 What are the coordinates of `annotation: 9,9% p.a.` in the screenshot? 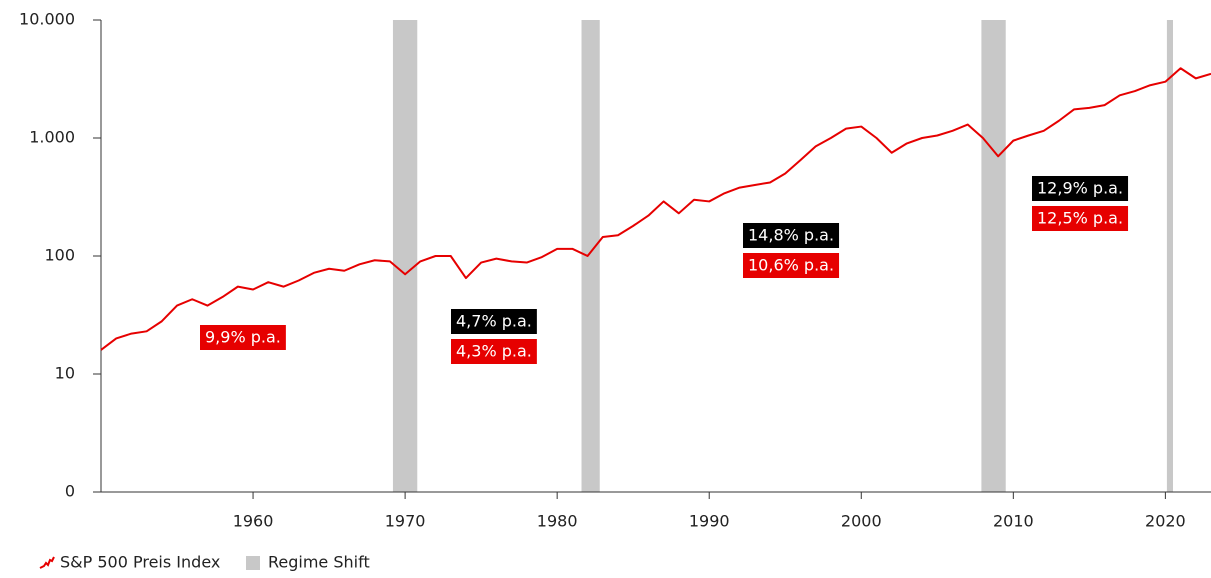 It's located at (243, 337).